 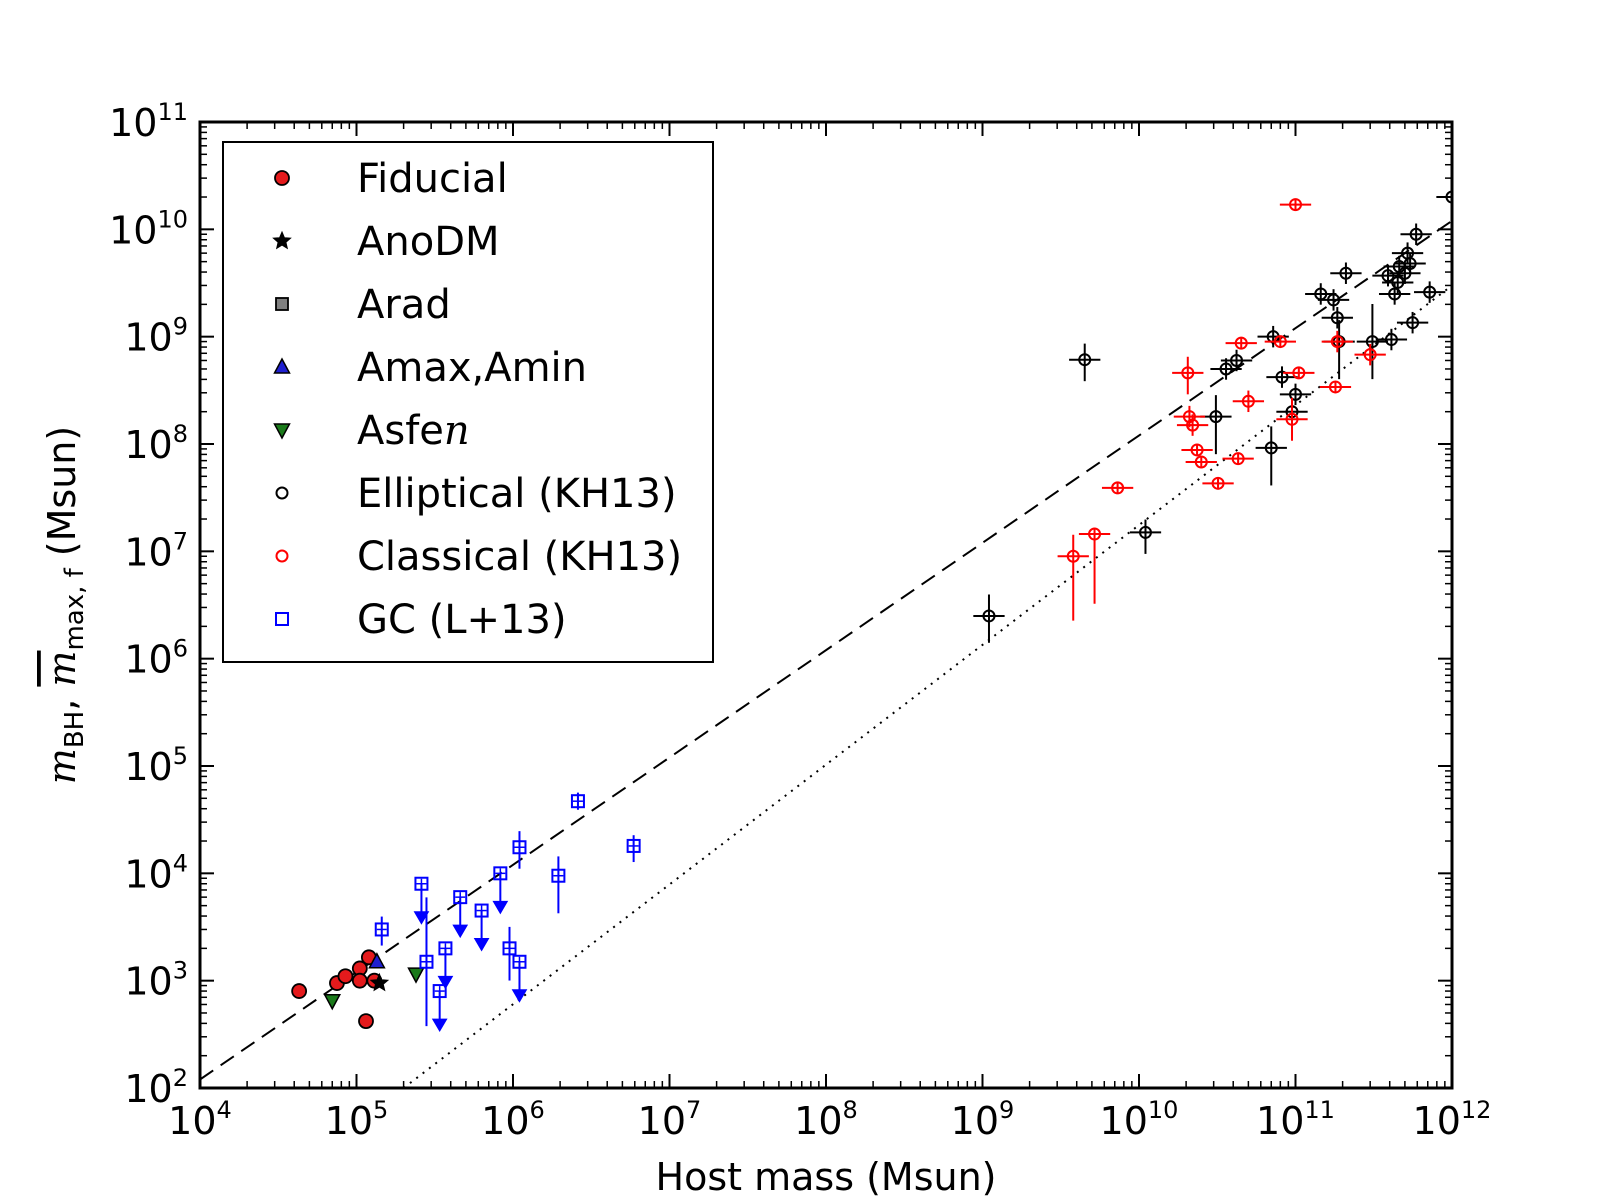 What do you see at coordinates (829, 1119) in the screenshot?
I see `x-tick-labels: 104 105 106 107 108 109 1010 1011 1012` at bounding box center [829, 1119].